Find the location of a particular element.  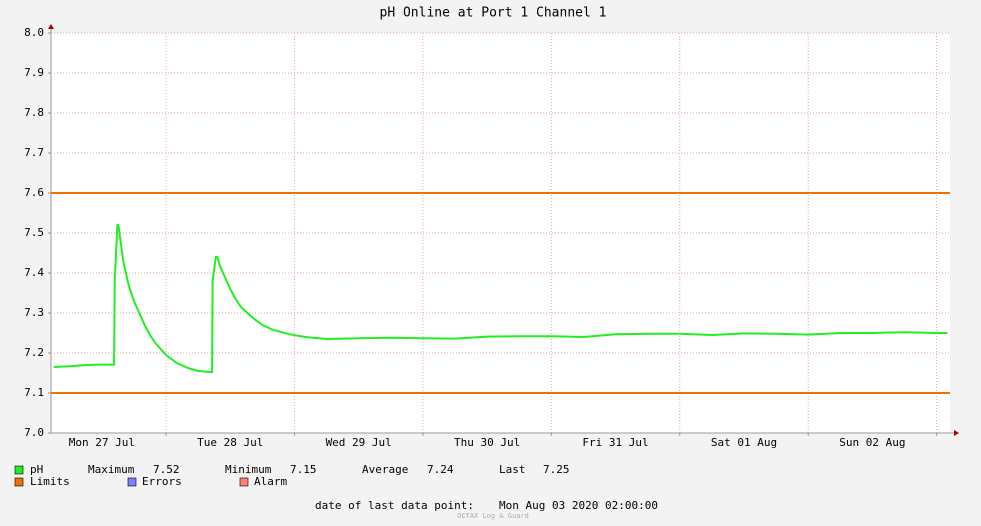

stat-value: 7.15 is located at coordinates (303, 469).